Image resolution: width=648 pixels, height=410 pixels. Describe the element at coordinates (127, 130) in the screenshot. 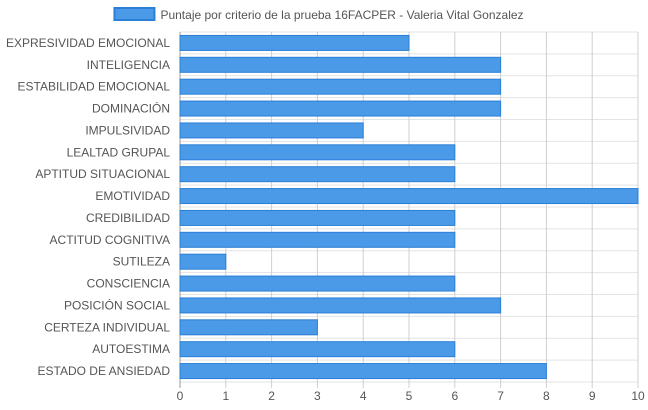

I see `category-label: IMPULSIVIDAD` at that location.